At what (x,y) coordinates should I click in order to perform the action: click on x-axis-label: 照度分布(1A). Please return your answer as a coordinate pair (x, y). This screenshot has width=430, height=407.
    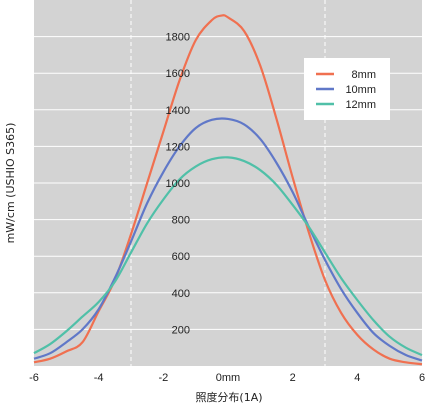
    Looking at the image, I should click on (228, 397).